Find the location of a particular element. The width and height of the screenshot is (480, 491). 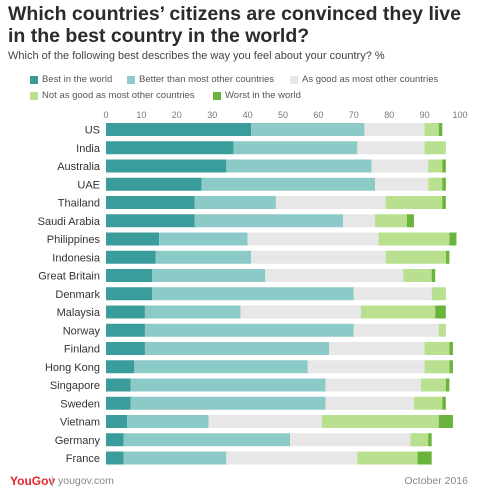

legend-item-as-good: As good as most other countries is located at coordinates (364, 79).